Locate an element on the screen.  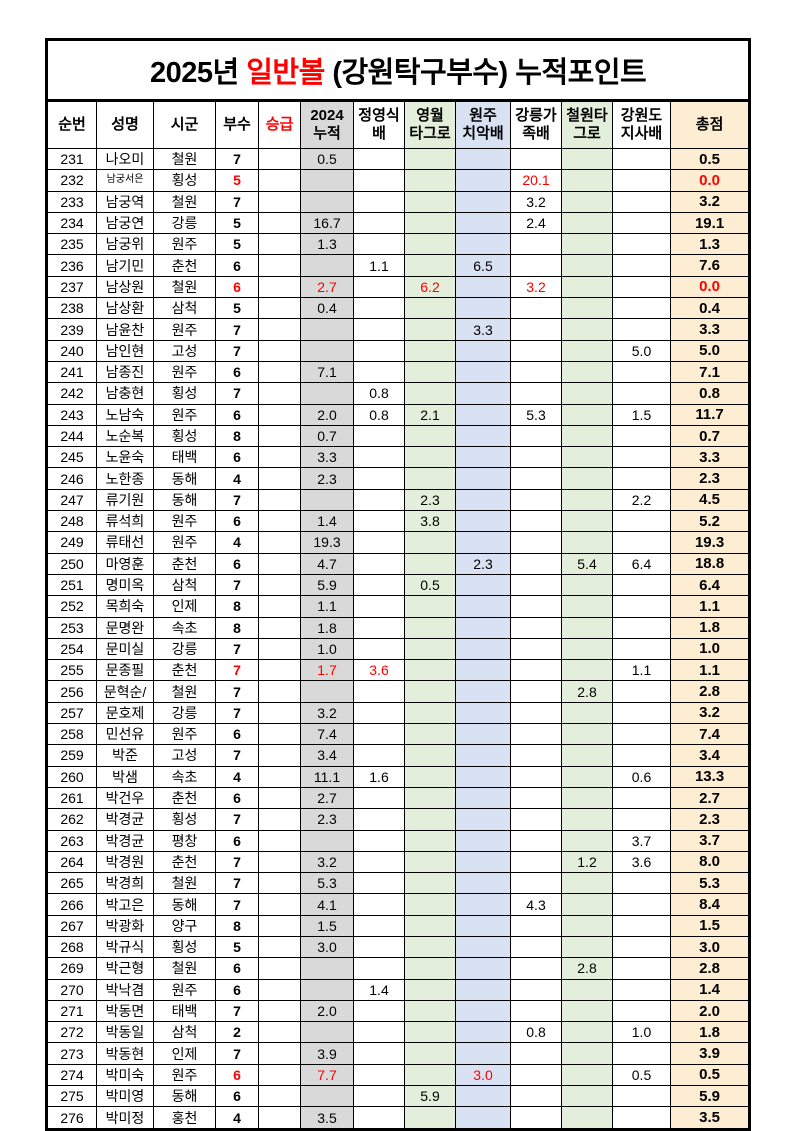
cell-acc2024: 0.4 is located at coordinates (327, 308).